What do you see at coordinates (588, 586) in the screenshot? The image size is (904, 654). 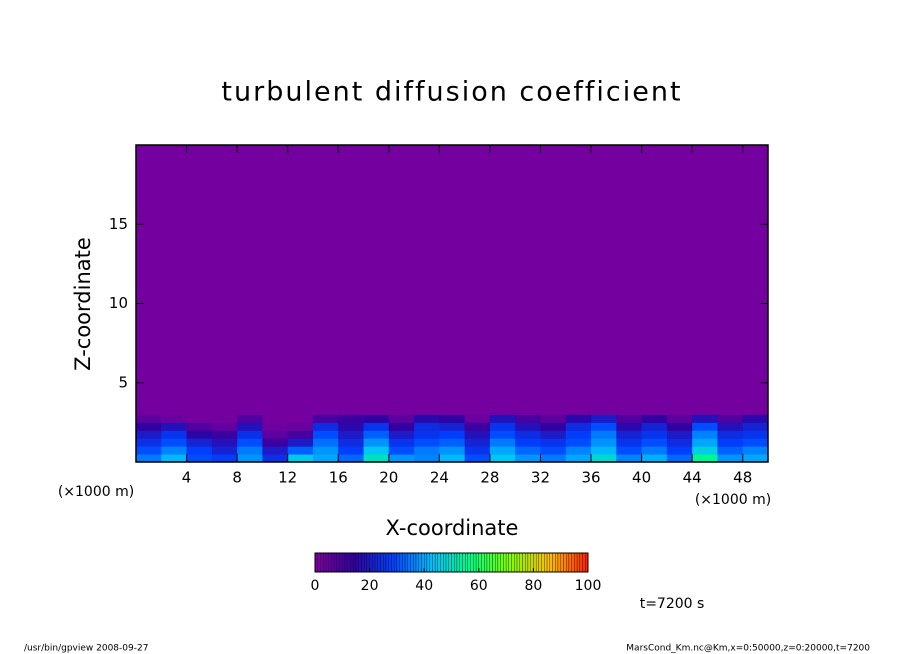 I see `colorbar-tick-label: 100` at bounding box center [588, 586].